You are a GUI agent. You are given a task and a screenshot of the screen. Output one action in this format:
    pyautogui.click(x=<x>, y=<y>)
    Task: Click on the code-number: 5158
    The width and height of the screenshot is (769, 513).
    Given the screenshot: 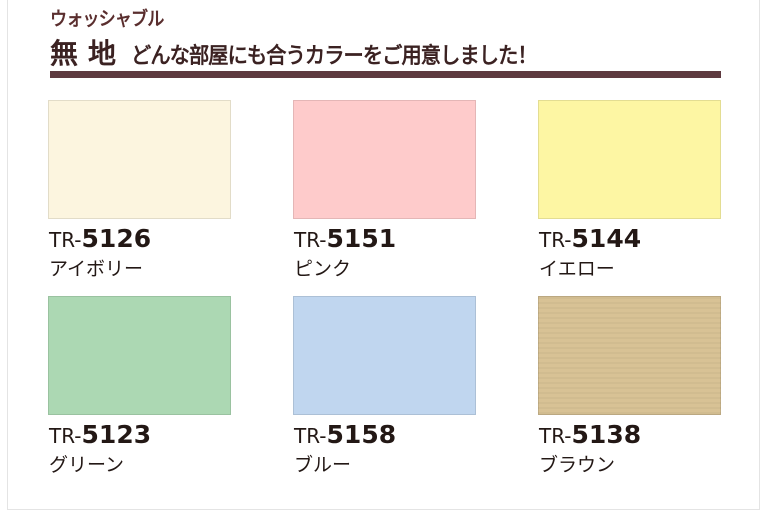 What is the action you would take?
    pyautogui.click(x=361, y=434)
    